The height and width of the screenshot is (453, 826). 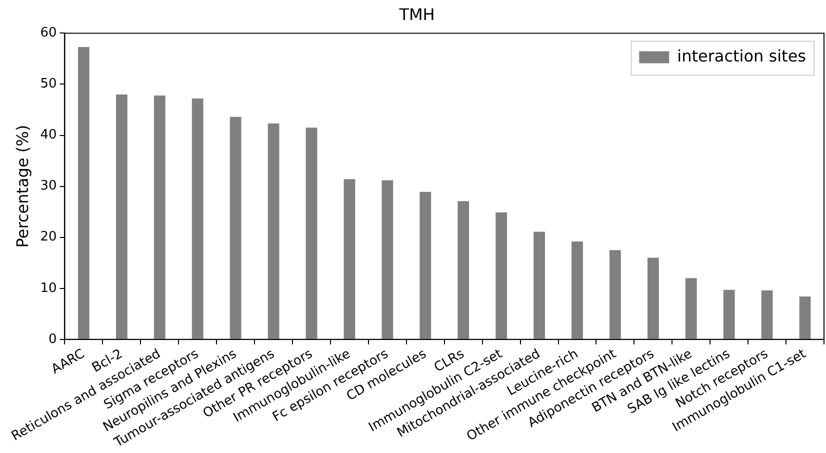 I want to click on legend-label: interaction sites, so click(x=741, y=56).